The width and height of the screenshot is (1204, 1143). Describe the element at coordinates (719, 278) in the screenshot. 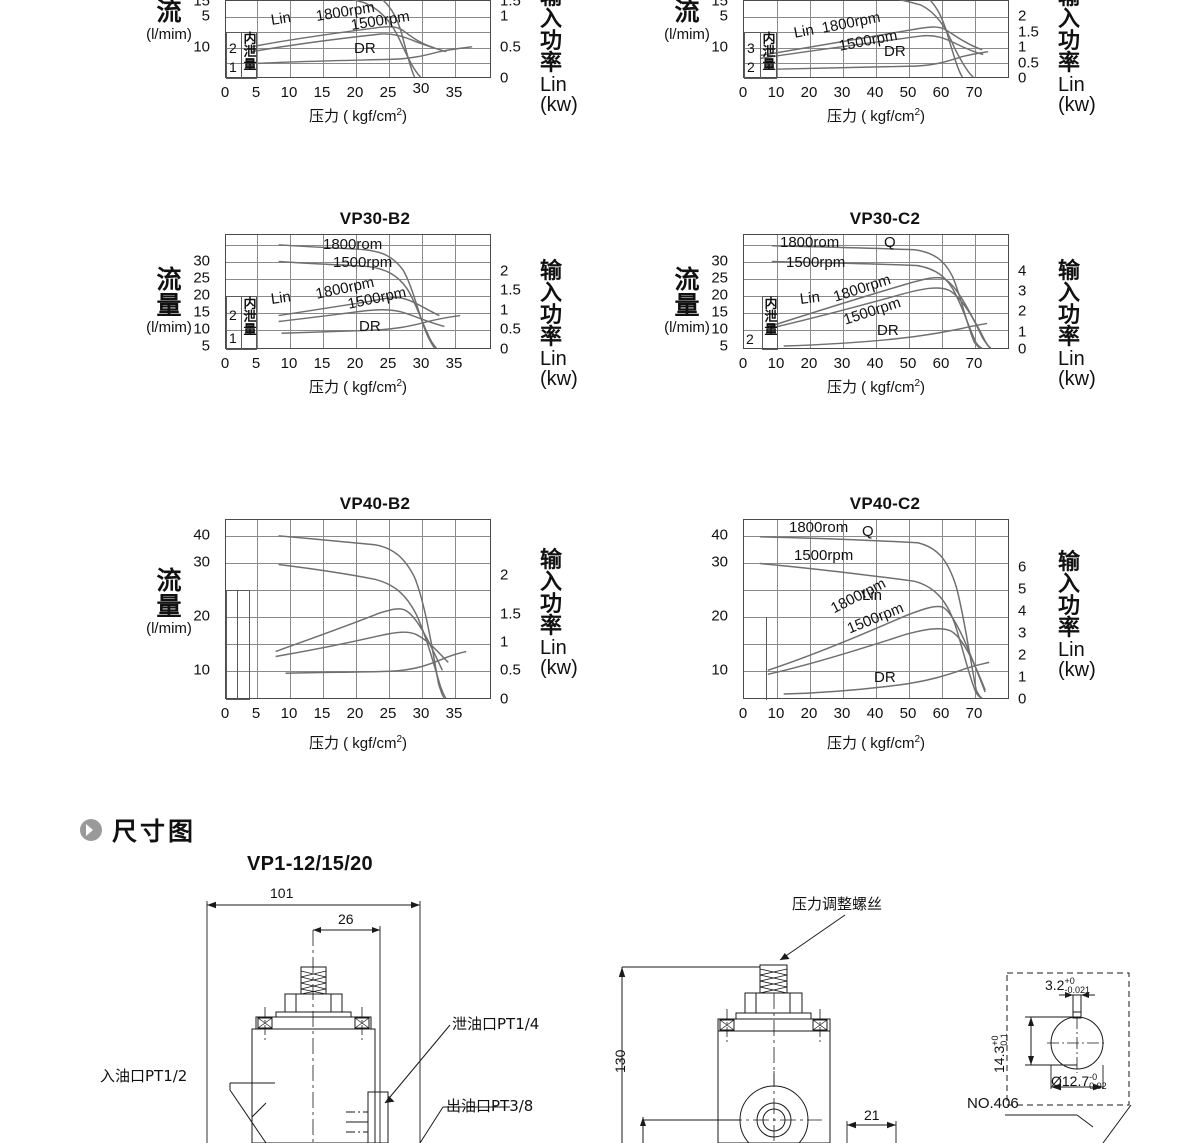

I see `ytick-left-25: 25` at that location.